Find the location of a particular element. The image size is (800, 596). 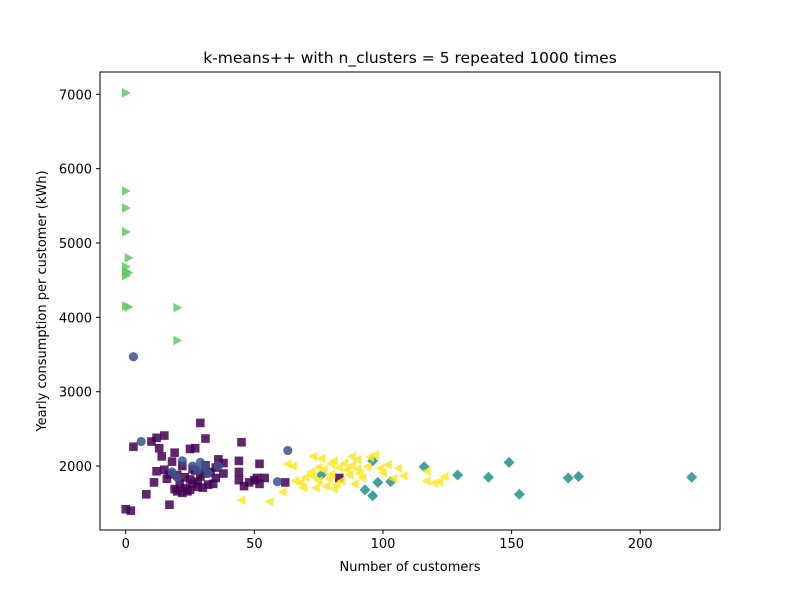

y-tick-label: 3000 is located at coordinates (75, 393).